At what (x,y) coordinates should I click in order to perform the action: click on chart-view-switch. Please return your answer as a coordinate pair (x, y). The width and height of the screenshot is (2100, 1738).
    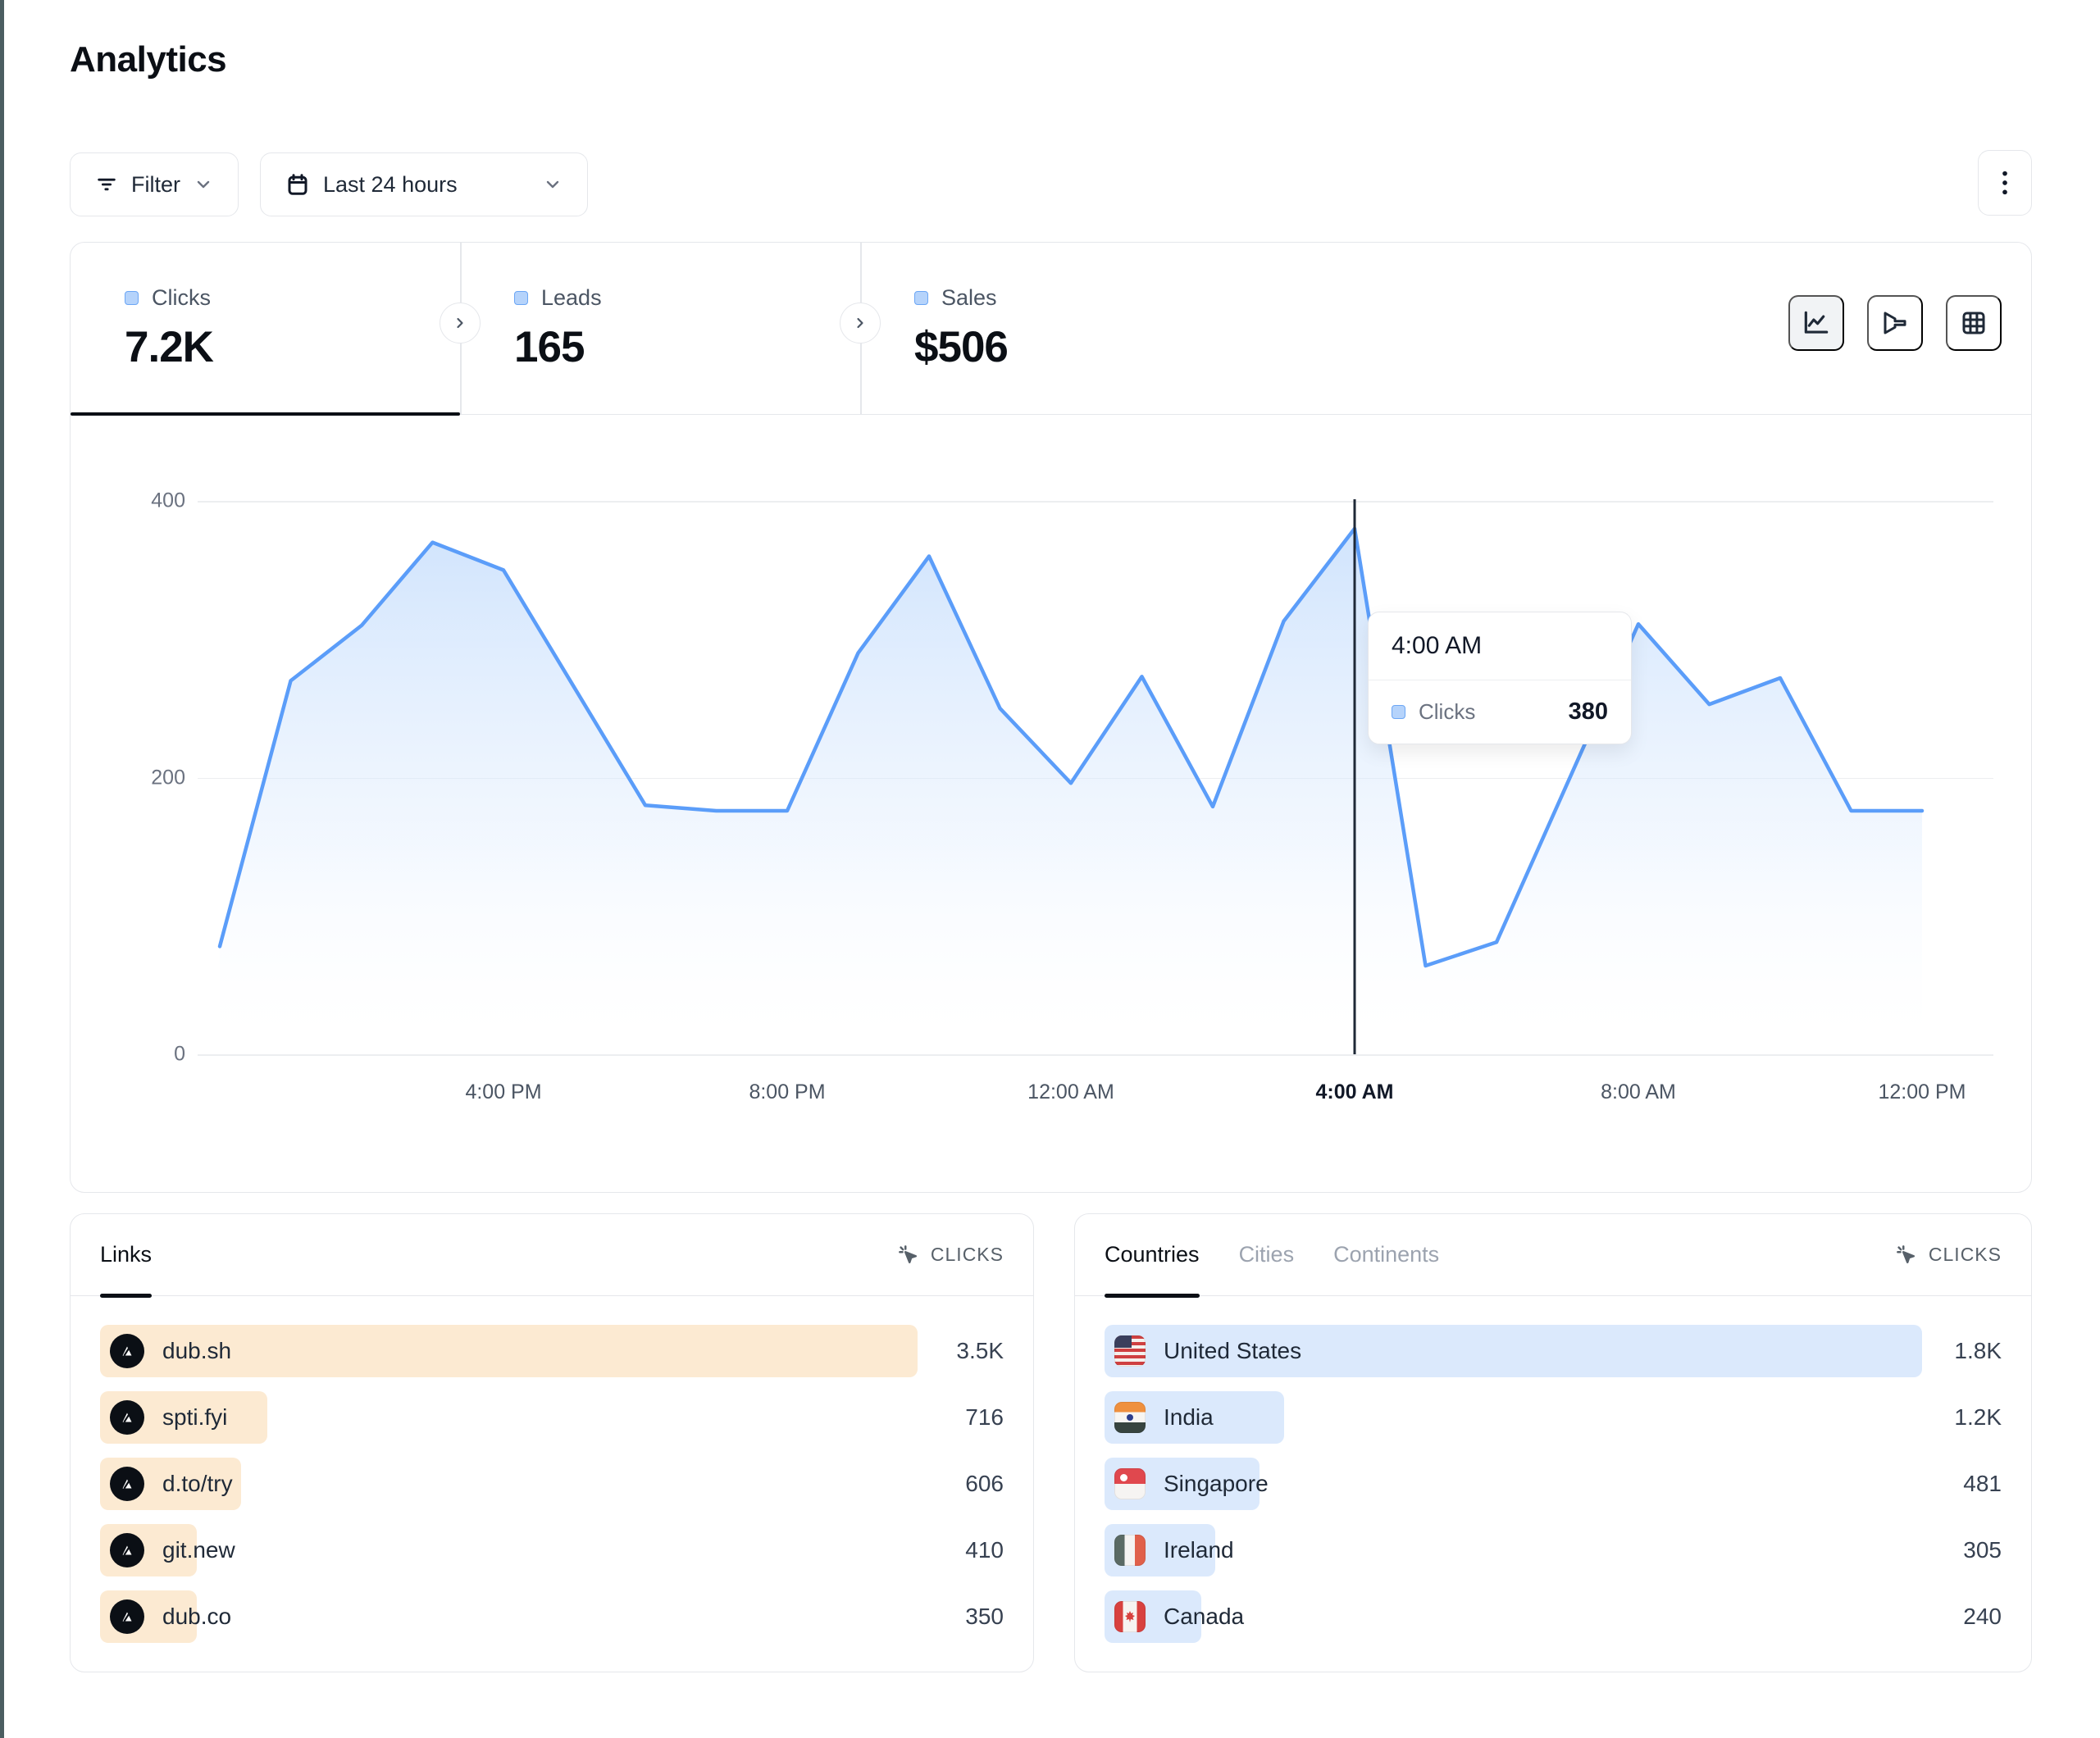
    Looking at the image, I should click on (1895, 323).